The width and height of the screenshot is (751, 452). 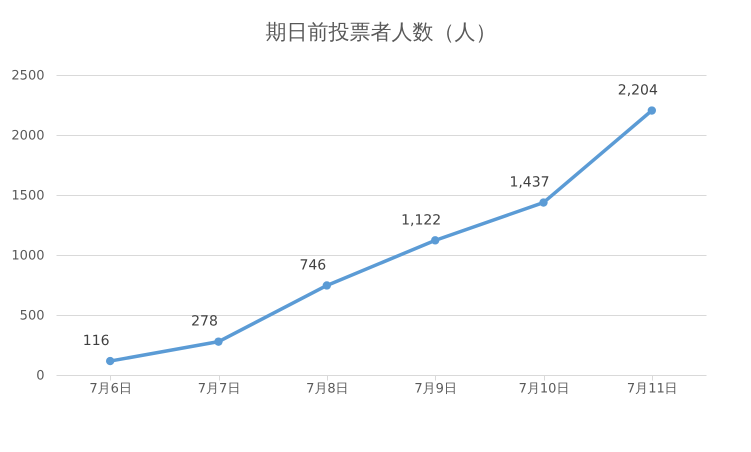 What do you see at coordinates (381, 32) in the screenshot?
I see `chart-title: 期日前投票者人数（人）` at bounding box center [381, 32].